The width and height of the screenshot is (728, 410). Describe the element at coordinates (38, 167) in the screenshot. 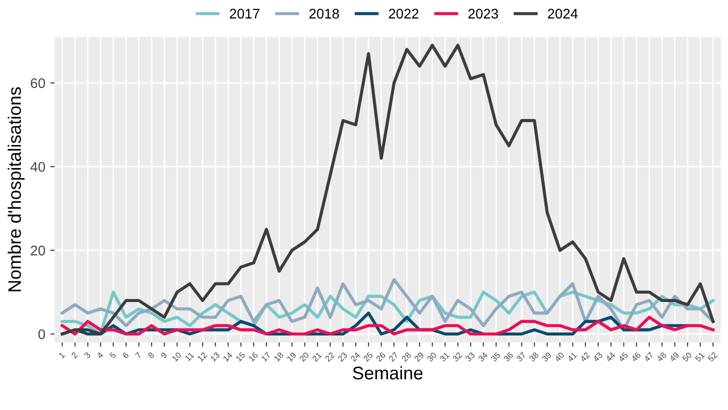

I see `y-tick-label: 40` at that location.